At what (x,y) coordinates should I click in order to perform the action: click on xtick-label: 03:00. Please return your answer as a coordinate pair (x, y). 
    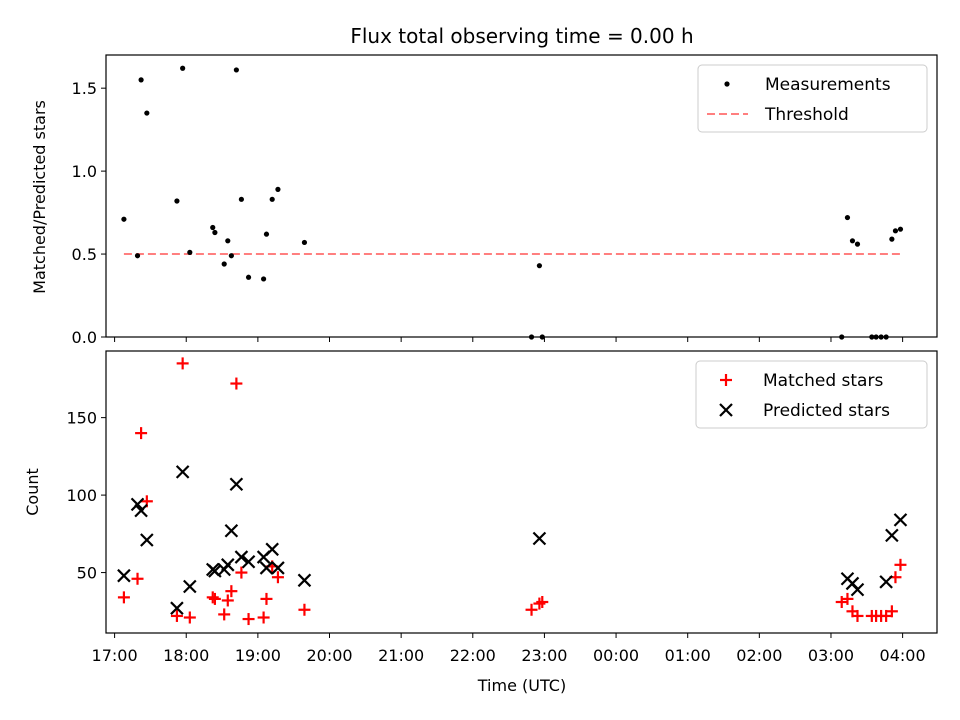
    Looking at the image, I should click on (831, 655).